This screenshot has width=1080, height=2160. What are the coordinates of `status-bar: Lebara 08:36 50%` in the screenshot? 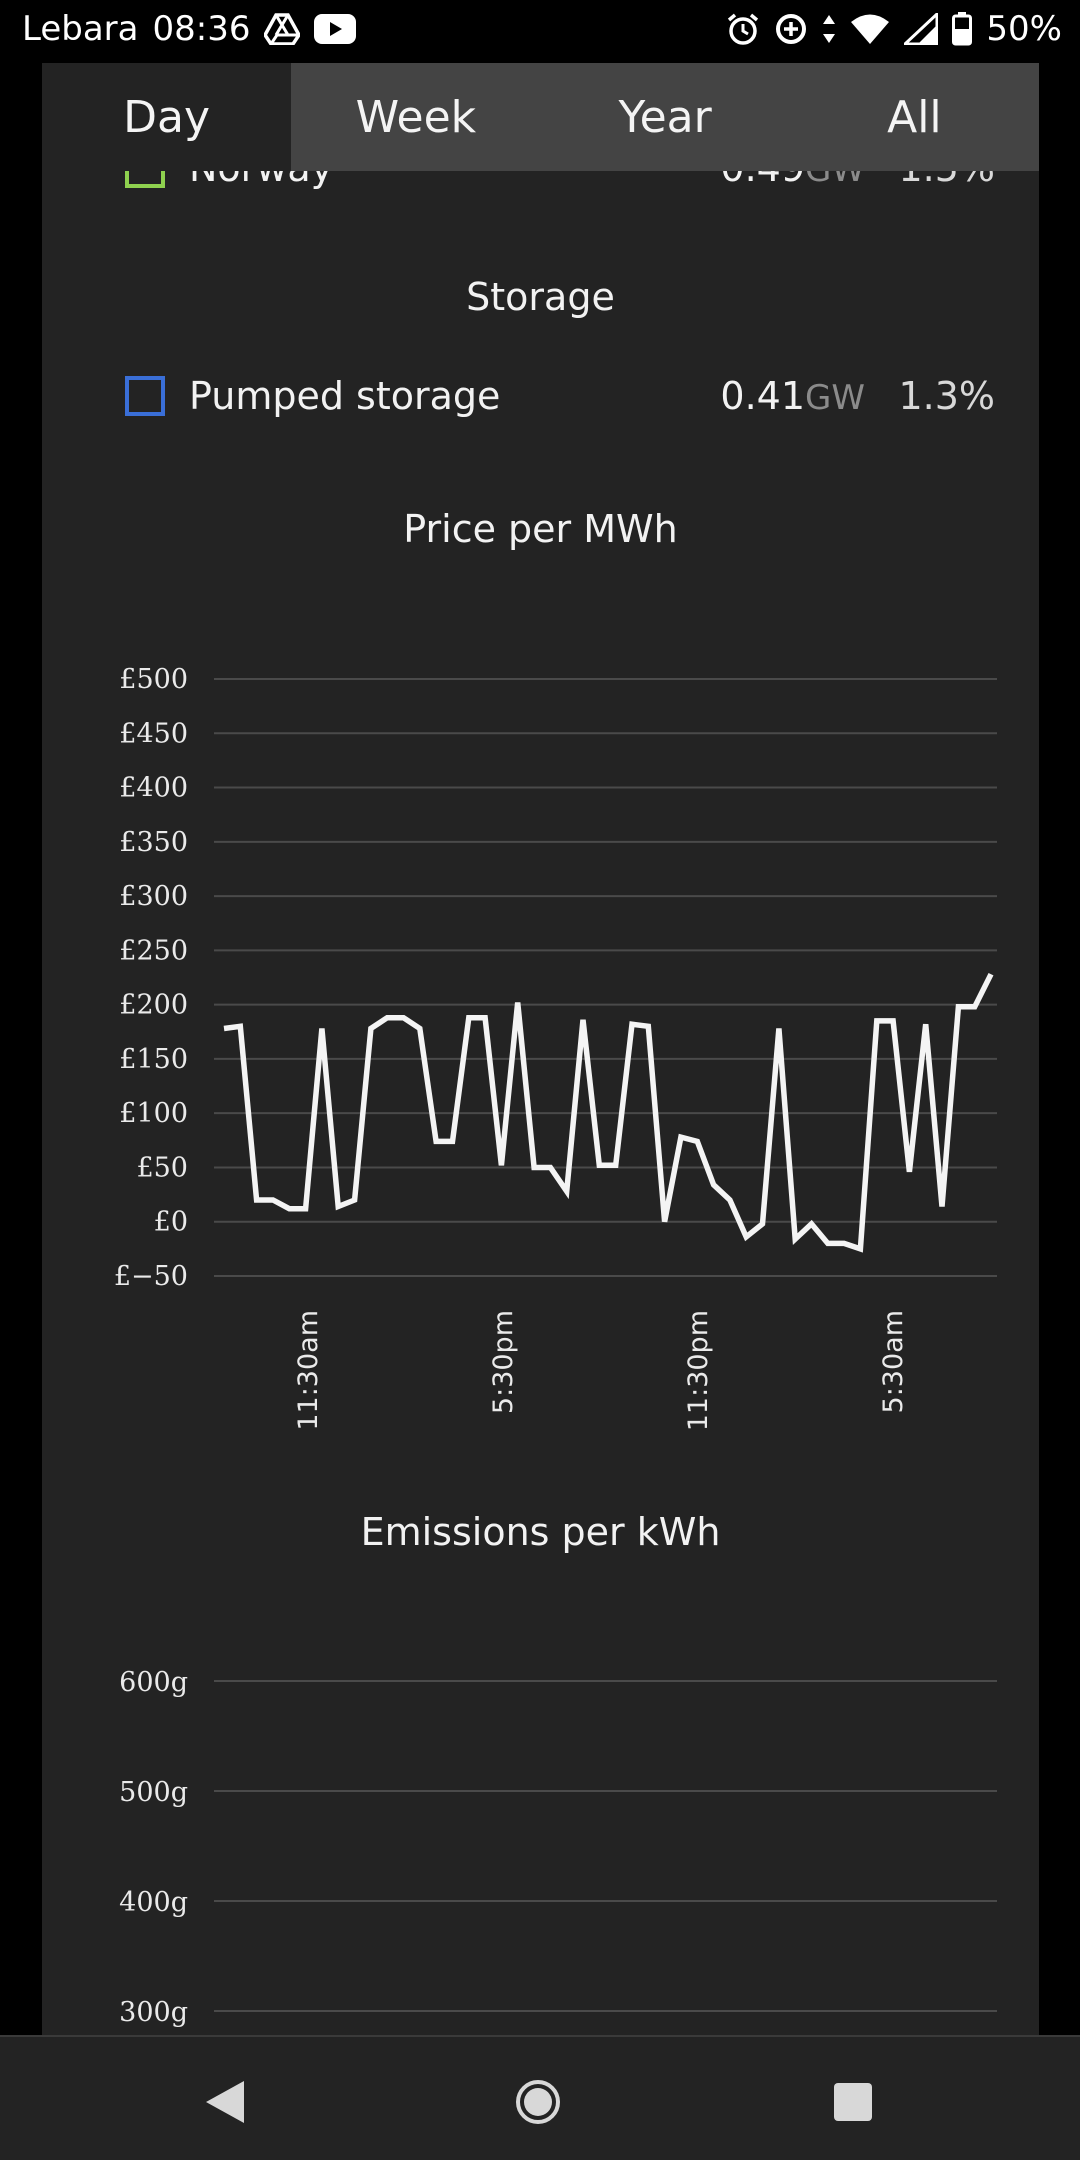 It's located at (540, 31).